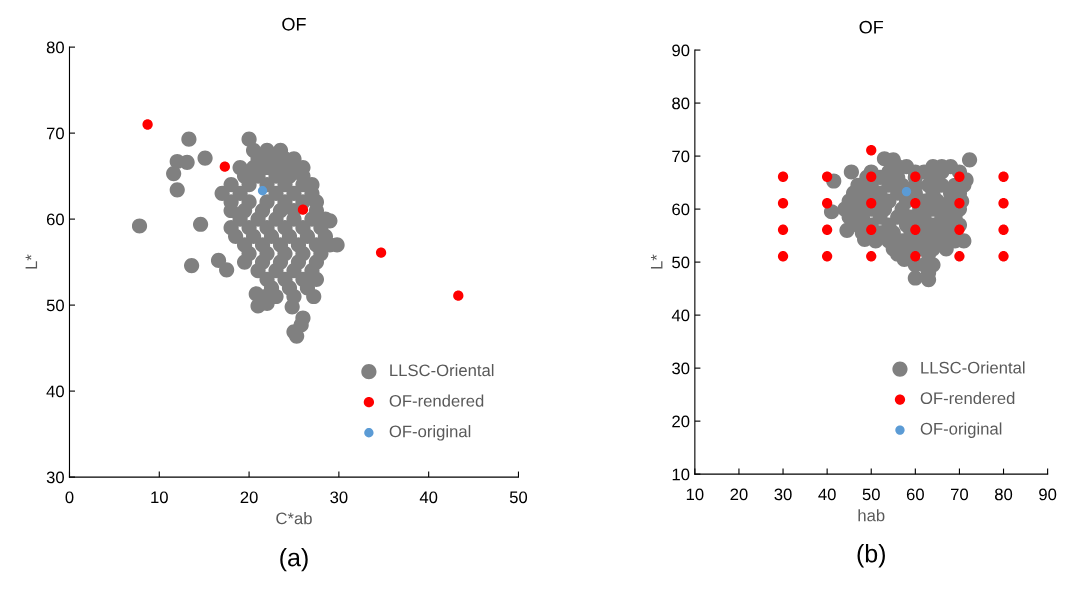 This screenshot has height=589, width=1069. I want to click on x-tick-label: 80, so click(1003, 494).